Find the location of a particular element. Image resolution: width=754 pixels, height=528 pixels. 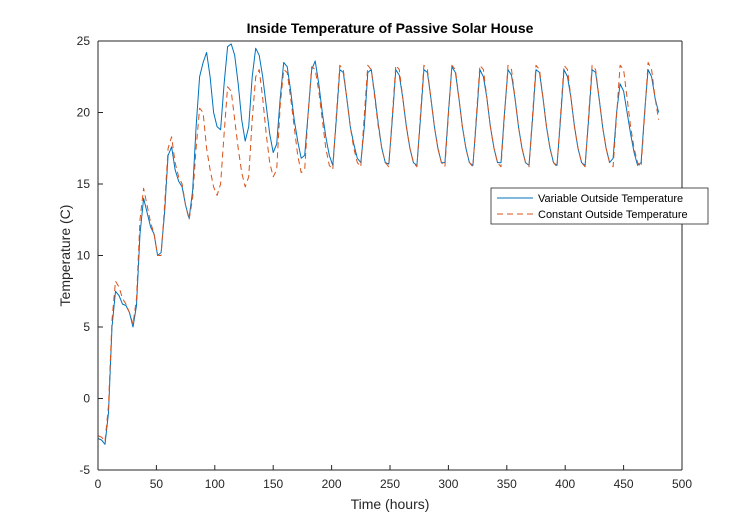

x-tick-label: 400 is located at coordinates (565, 484).